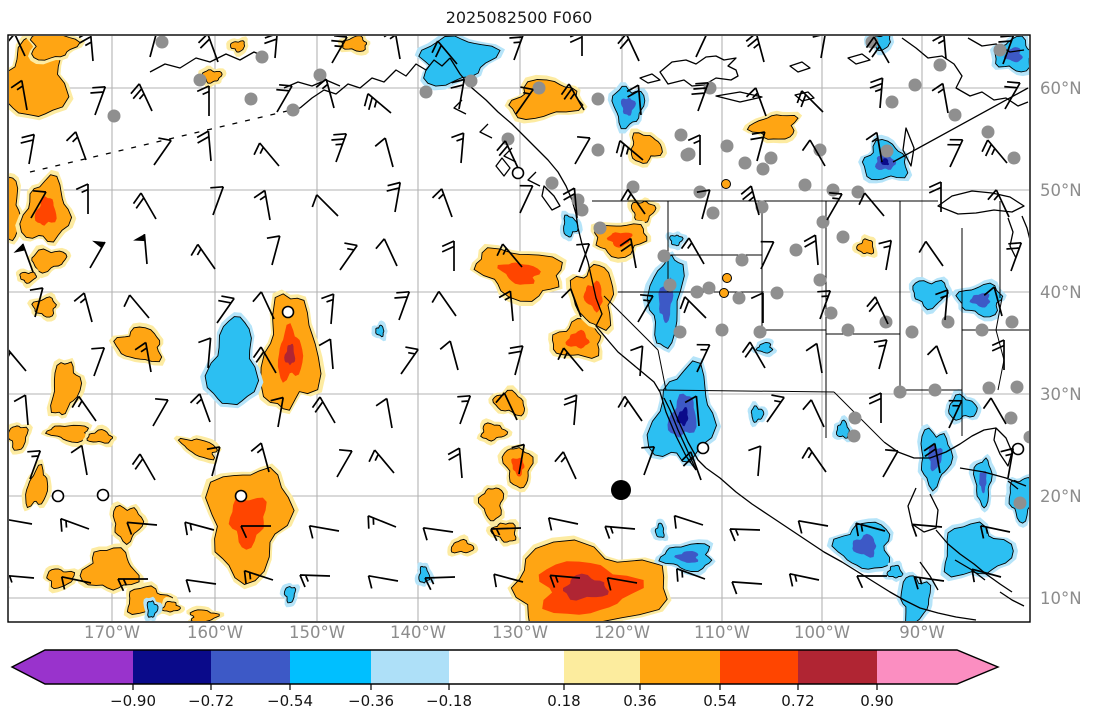 The height and width of the screenshot is (712, 1105). What do you see at coordinates (519, 17) in the screenshot?
I see `plot-title: 2025082500 F060` at bounding box center [519, 17].